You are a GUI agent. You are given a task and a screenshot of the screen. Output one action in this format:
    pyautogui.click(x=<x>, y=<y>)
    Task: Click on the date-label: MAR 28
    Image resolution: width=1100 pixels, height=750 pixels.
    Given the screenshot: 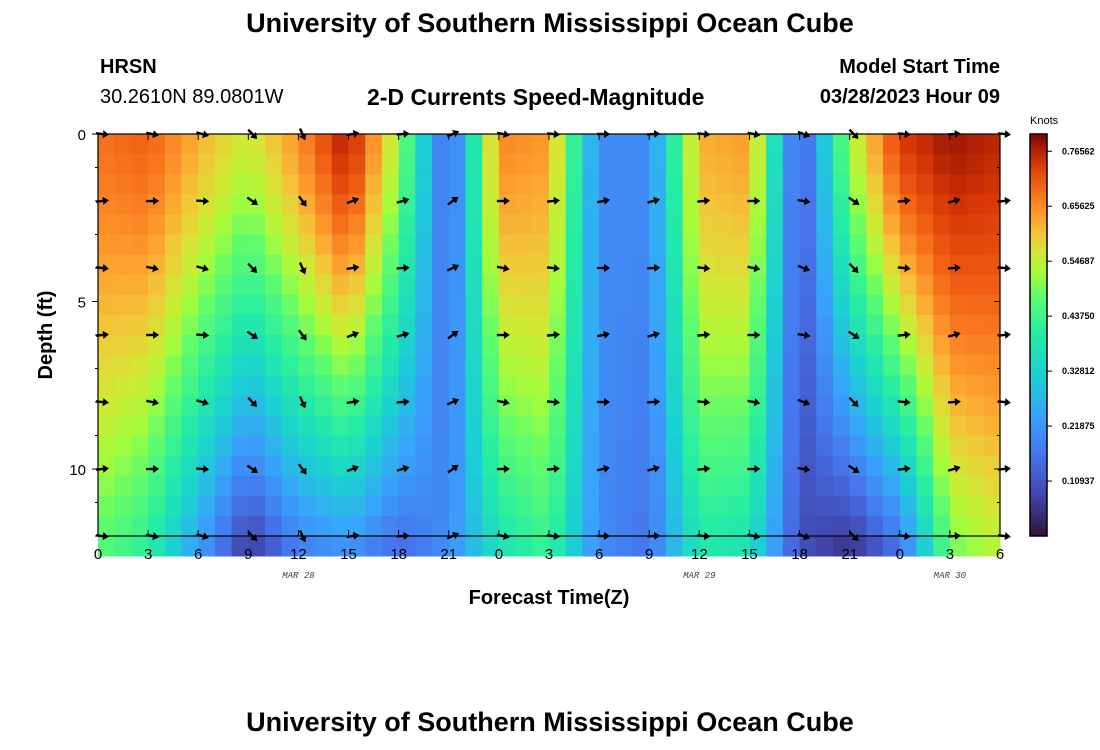 What is the action you would take?
    pyautogui.click(x=298, y=576)
    